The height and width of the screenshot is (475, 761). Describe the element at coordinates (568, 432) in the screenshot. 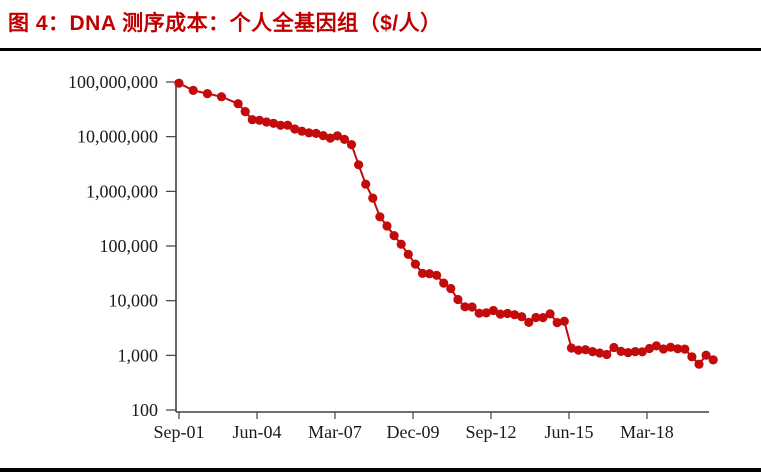

I see `x-tick-label: Jun-15` at that location.